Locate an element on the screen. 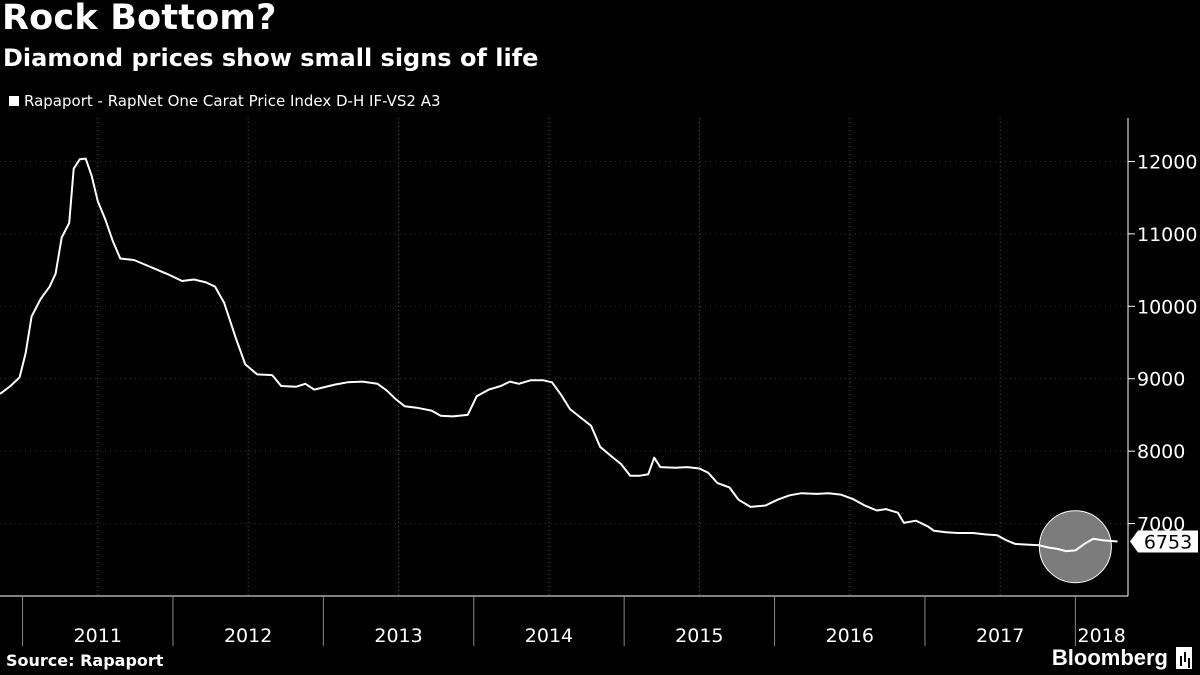 This screenshot has height=675, width=1200. x-tick-label-2011: 2011 is located at coordinates (98, 636).